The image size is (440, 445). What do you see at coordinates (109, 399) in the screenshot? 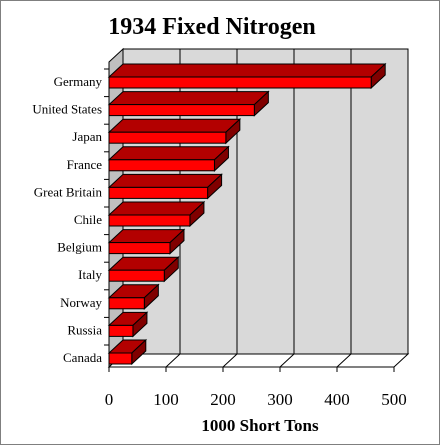
I see `x-tick-label: 0` at bounding box center [109, 399].